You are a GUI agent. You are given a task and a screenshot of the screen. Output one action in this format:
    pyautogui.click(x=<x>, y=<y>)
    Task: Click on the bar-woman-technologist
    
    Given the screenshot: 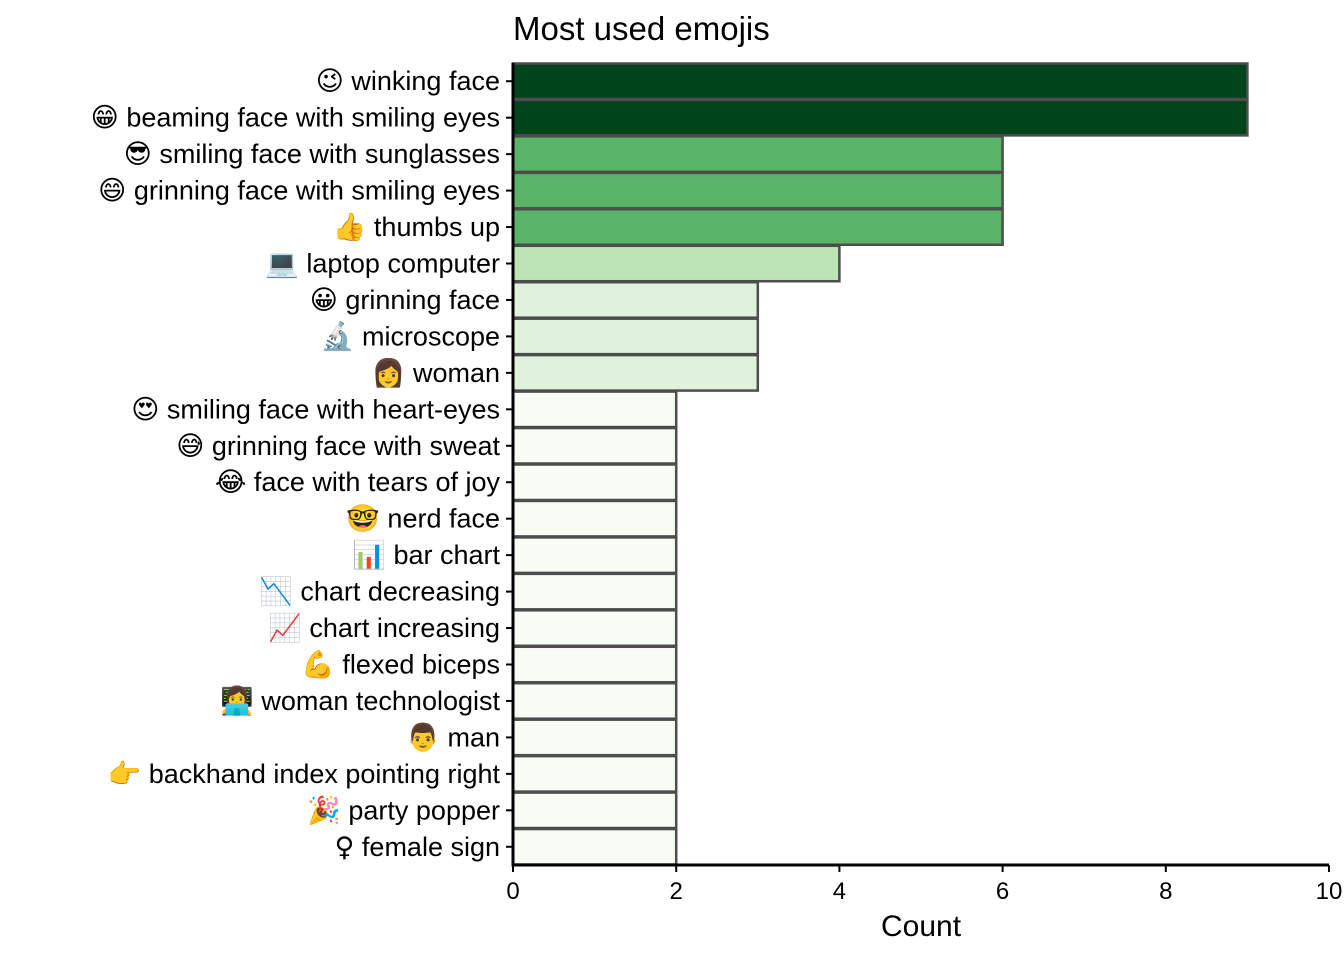 What is the action you would take?
    pyautogui.click(x=594, y=700)
    